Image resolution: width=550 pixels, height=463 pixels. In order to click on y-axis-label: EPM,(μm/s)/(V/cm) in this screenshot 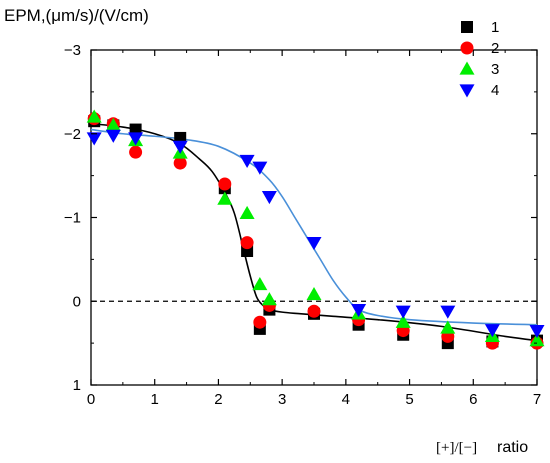, I will do `click(76, 15)`.